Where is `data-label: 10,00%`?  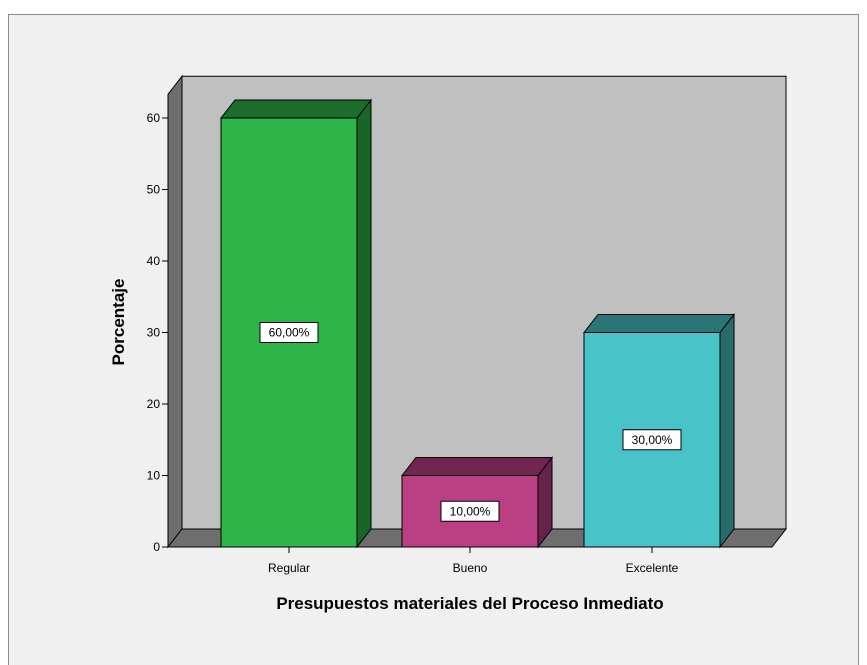
data-label: 10,00% is located at coordinates (470, 511).